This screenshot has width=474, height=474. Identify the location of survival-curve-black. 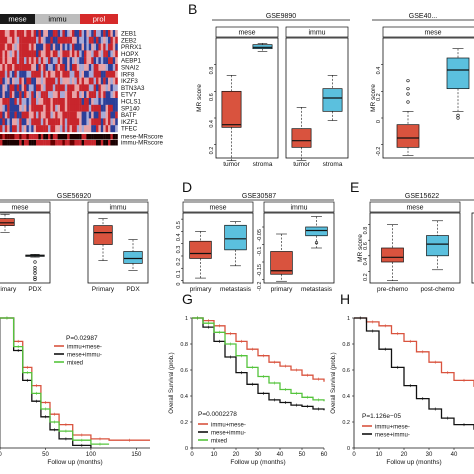
(258, 364).